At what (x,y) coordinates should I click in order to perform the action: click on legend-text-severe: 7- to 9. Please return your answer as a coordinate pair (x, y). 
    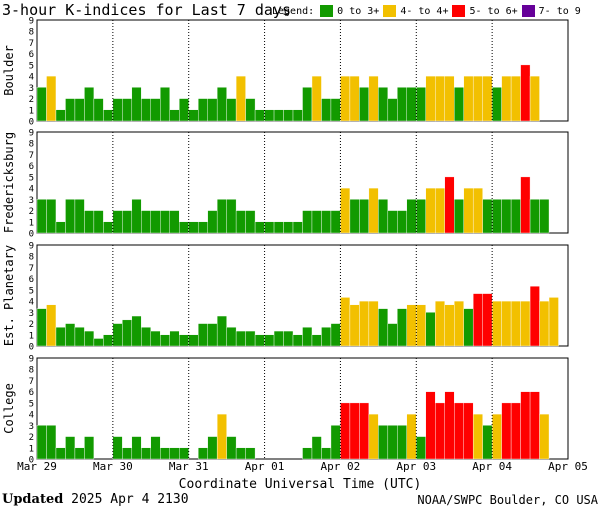
    Looking at the image, I should click on (559, 11).